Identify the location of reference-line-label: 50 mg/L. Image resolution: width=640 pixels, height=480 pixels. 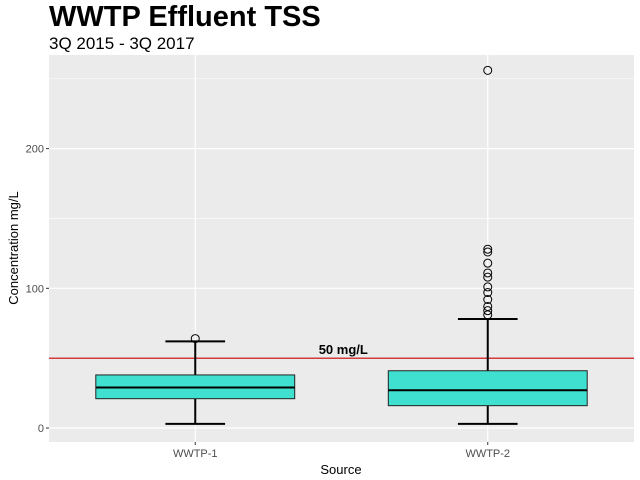
(343, 349).